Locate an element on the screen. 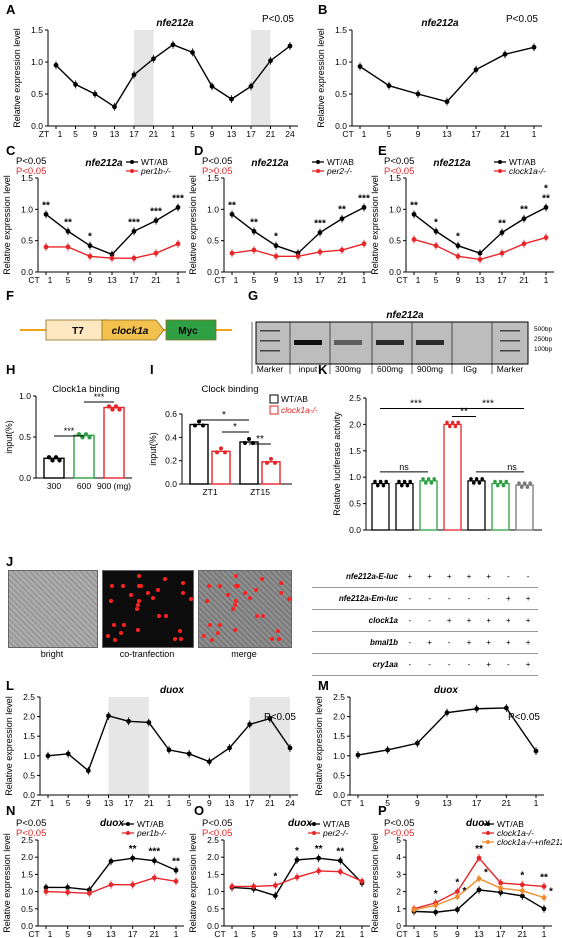 The height and width of the screenshot is (938, 562). y-tick-label: 0.5 is located at coordinates (341, 94).